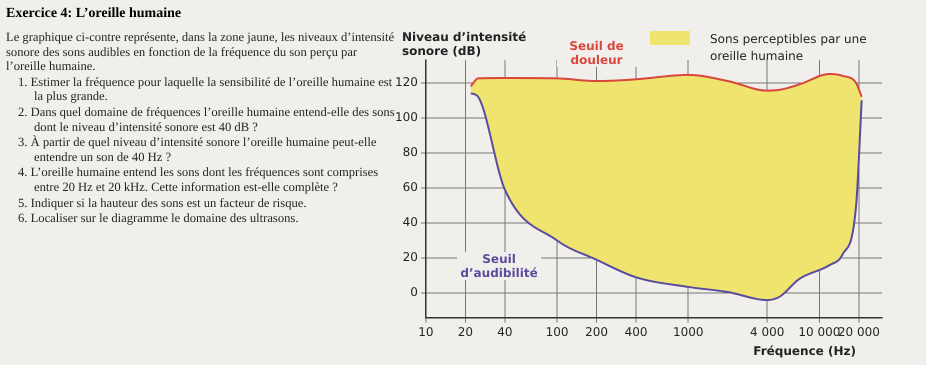 Image resolution: width=926 pixels, height=365 pixels. What do you see at coordinates (557, 331) in the screenshot?
I see `x-tick-label: 100` at bounding box center [557, 331].